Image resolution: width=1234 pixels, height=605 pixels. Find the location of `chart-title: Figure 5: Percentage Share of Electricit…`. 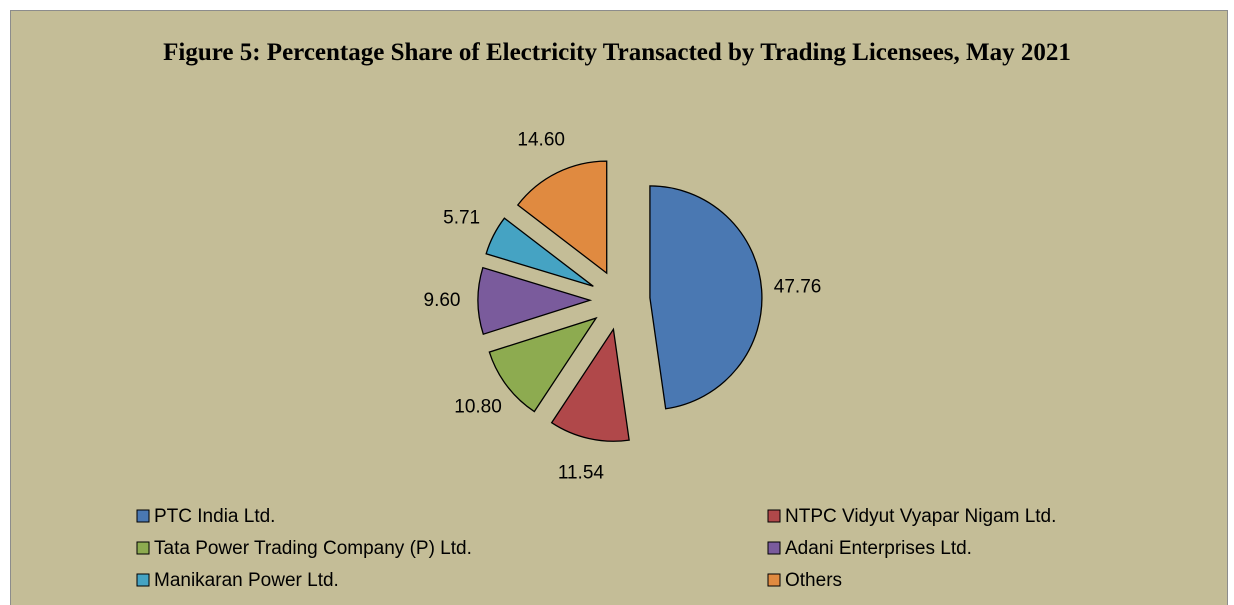

chart-title: Figure 5: Percentage Share of Electricit… is located at coordinates (617, 52).